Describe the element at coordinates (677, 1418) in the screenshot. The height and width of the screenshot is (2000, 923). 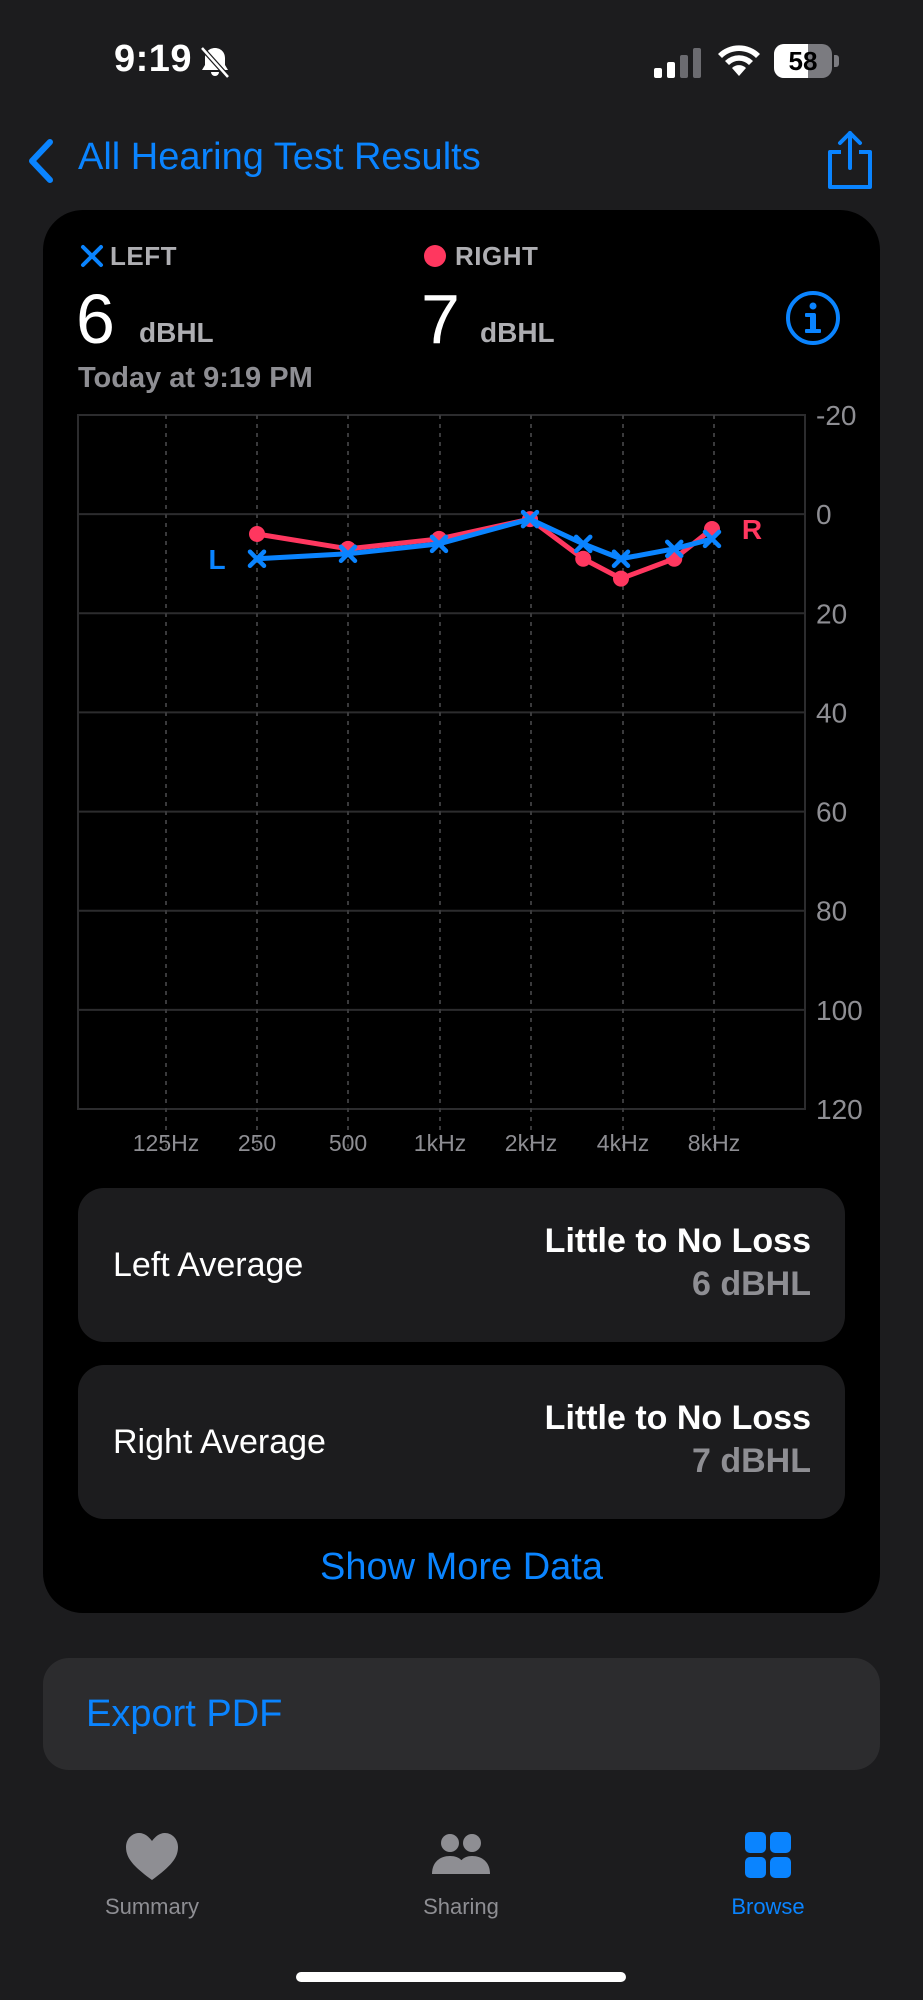
I see `right-average-classification: Little to No Loss` at that location.